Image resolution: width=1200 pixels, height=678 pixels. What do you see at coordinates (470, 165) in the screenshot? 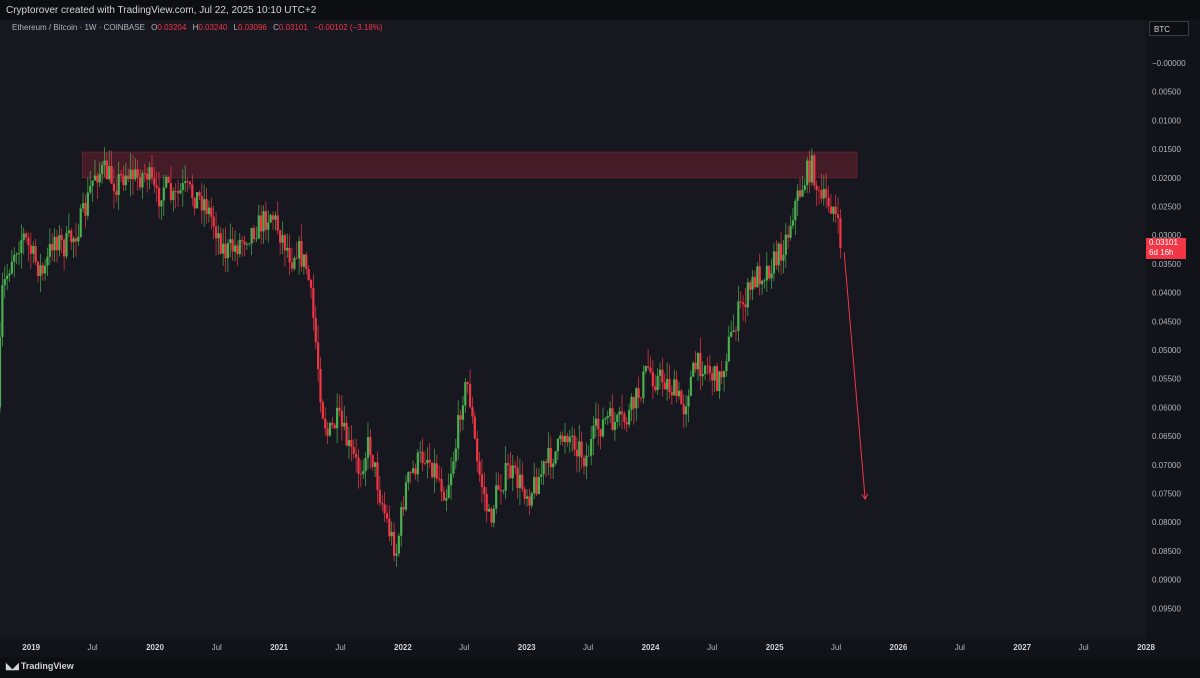
I see `resistance-zone` at bounding box center [470, 165].